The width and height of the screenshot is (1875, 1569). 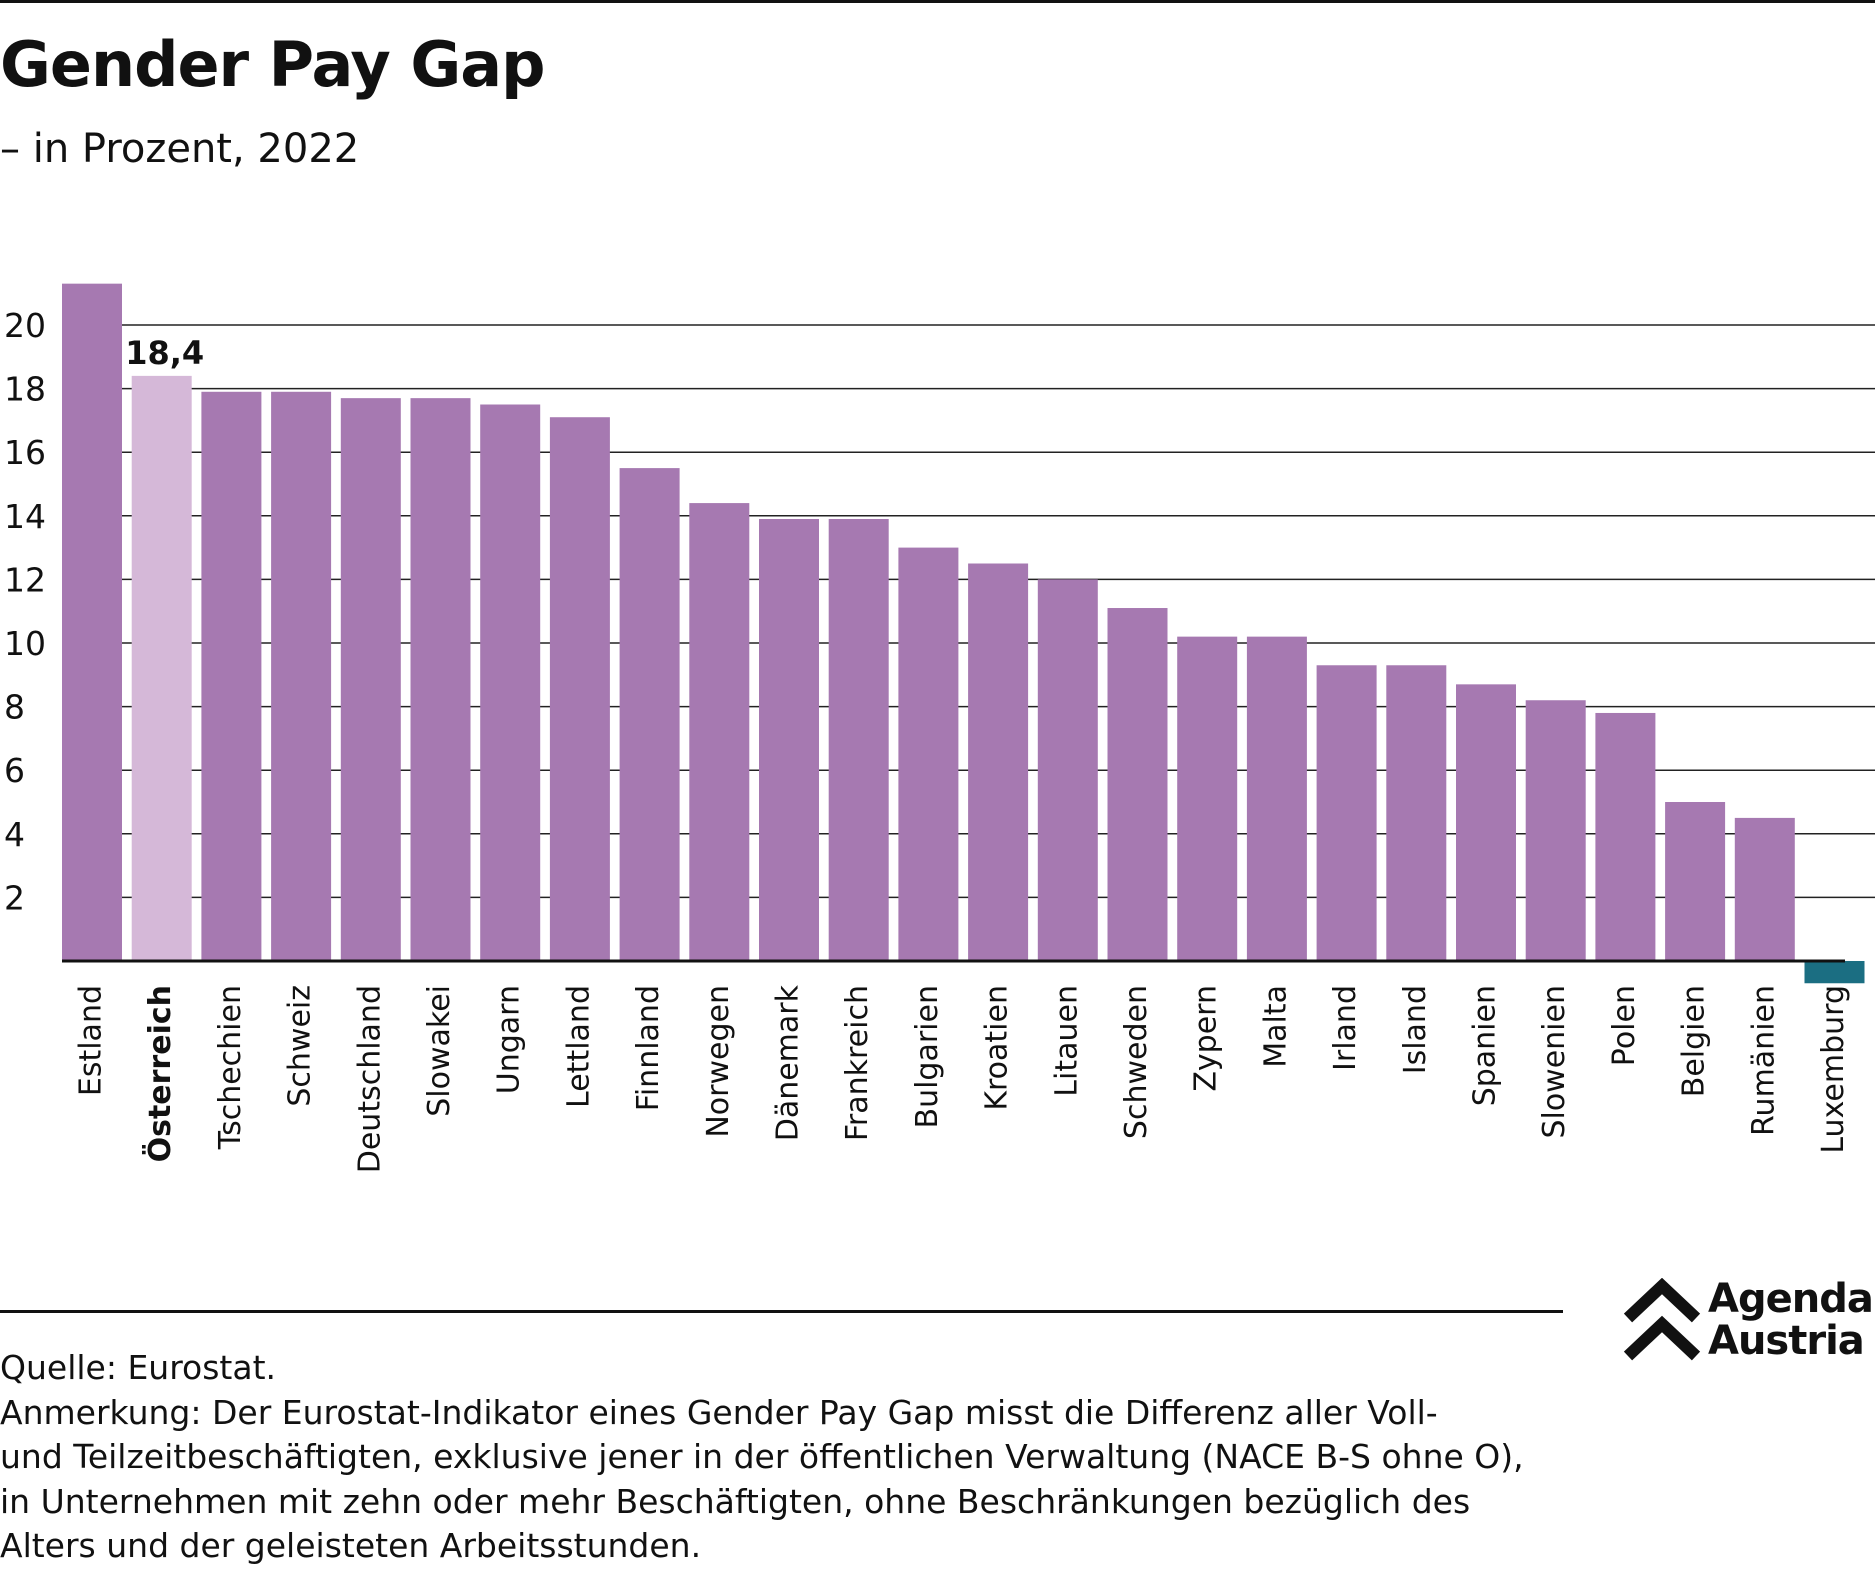 I want to click on chart-title: Gender Pay Gap, so click(x=272, y=64).